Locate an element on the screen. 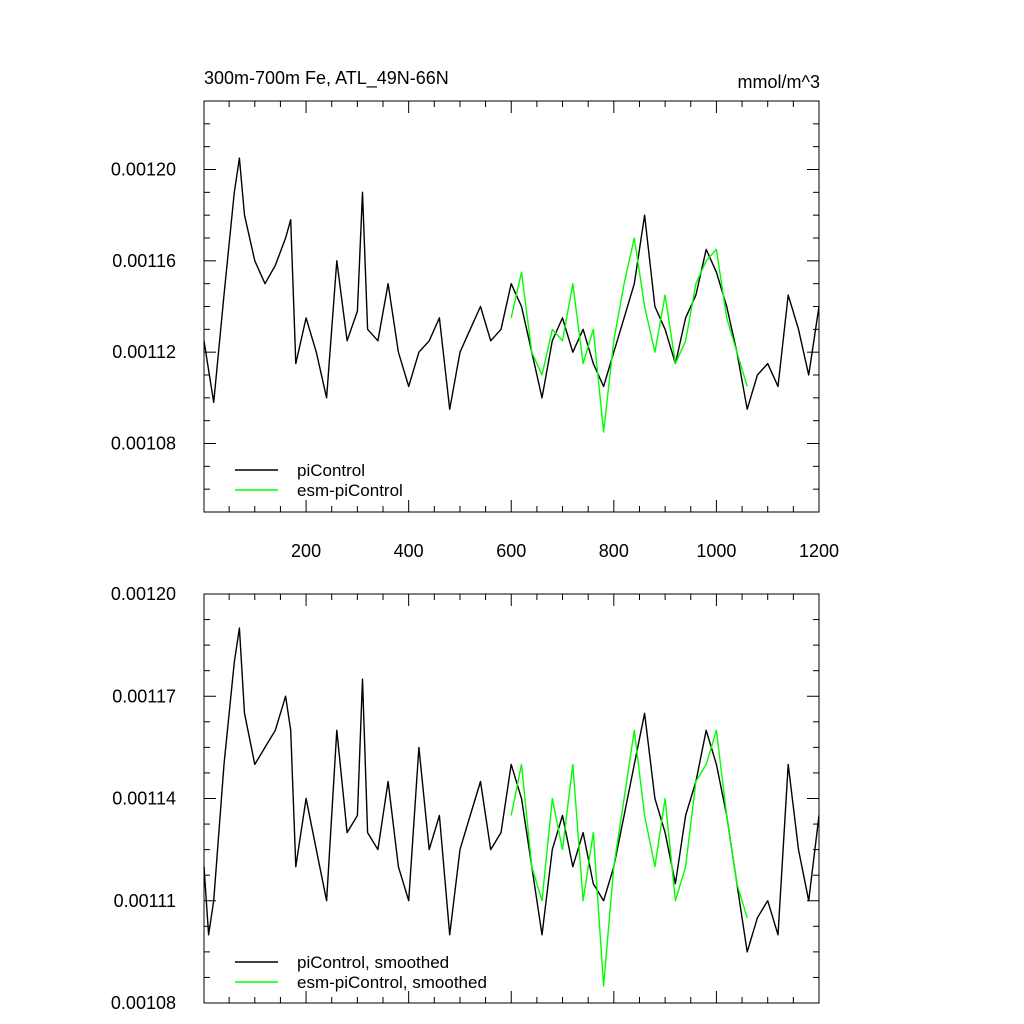 This screenshot has width=1024, height=1024. top-x-tick-label: 200 is located at coordinates (306, 551).